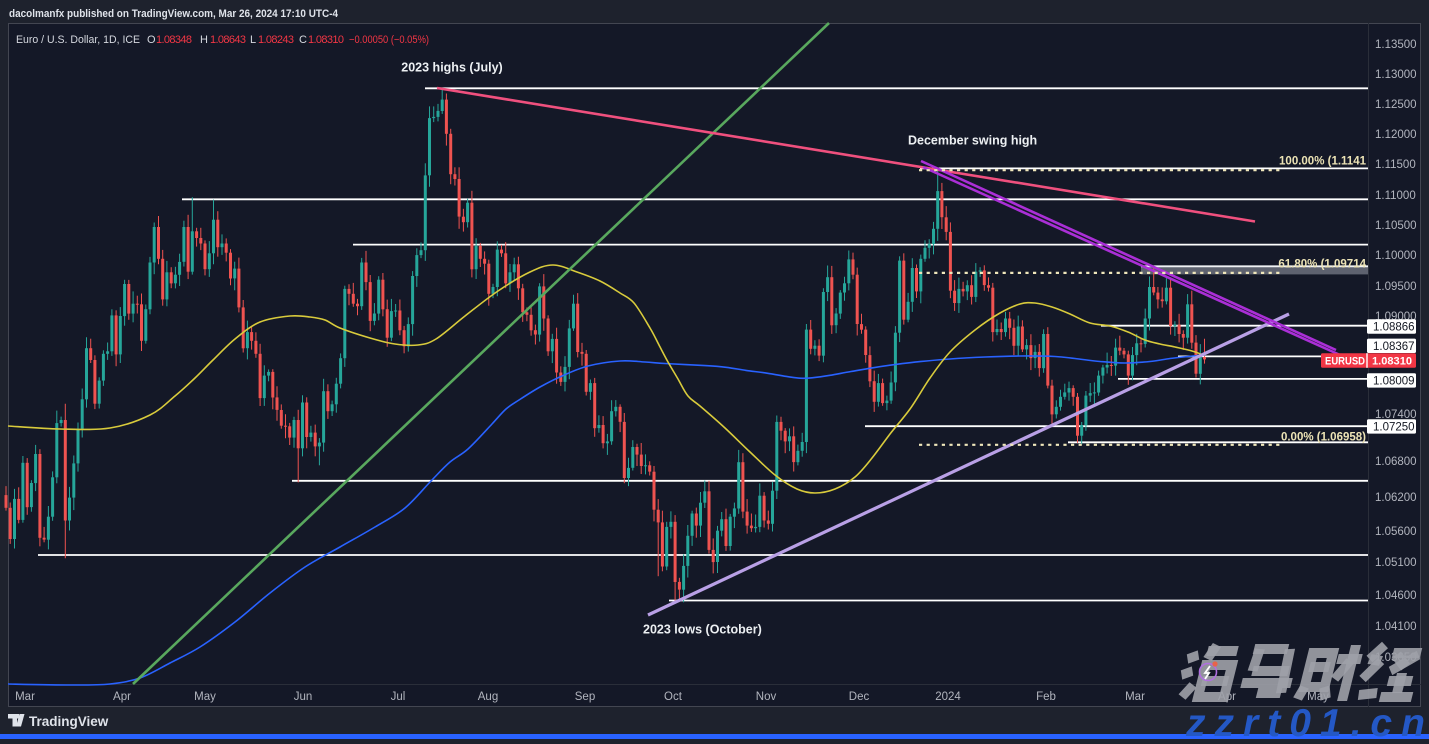  What do you see at coordinates (972, 141) in the screenshot?
I see `svg-text: December swing high` at bounding box center [972, 141].